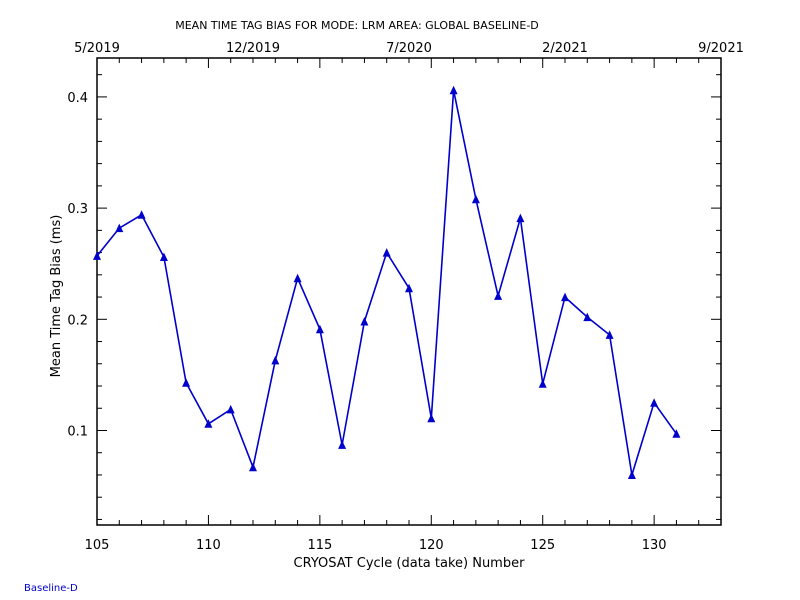 The image size is (800, 600). Describe the element at coordinates (376, 545) in the screenshot. I see `x-tick-labels: 105 110 115 120 125 130` at that location.